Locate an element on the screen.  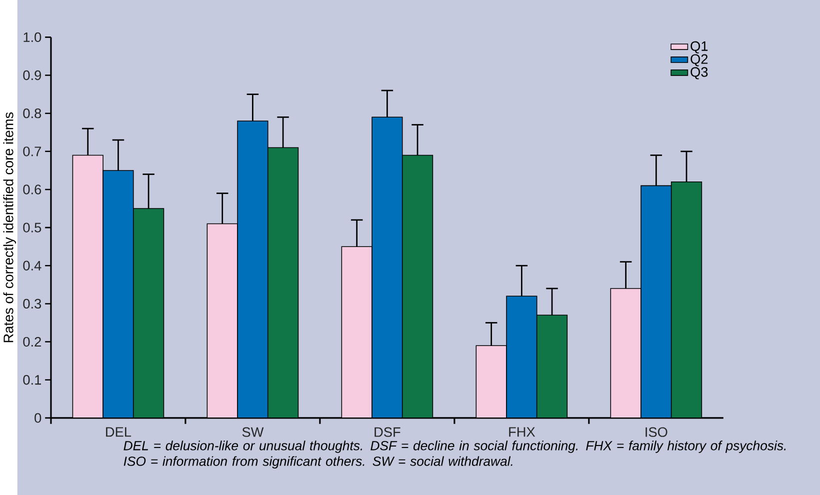
text: DEL = delusion-like or unusual thoughts. DSF = decline in social functioning. FHX = family history of psychosis. ISO = information from significant others. SW = social withdrawal. is located at coordinates (455, 454).